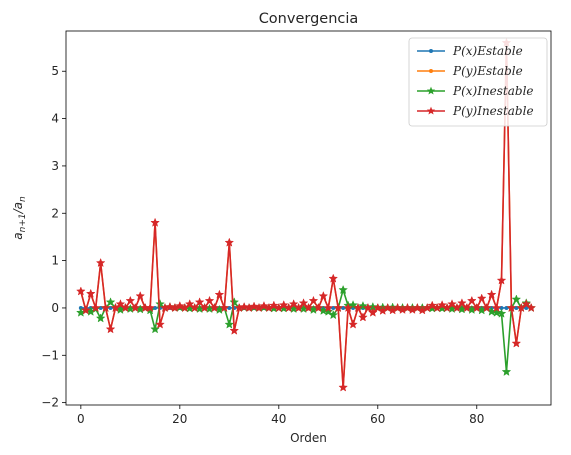 This screenshot has height=455, width=571. Describe the element at coordinates (476, 419) in the screenshot. I see `x-tick-label: 80` at that location.